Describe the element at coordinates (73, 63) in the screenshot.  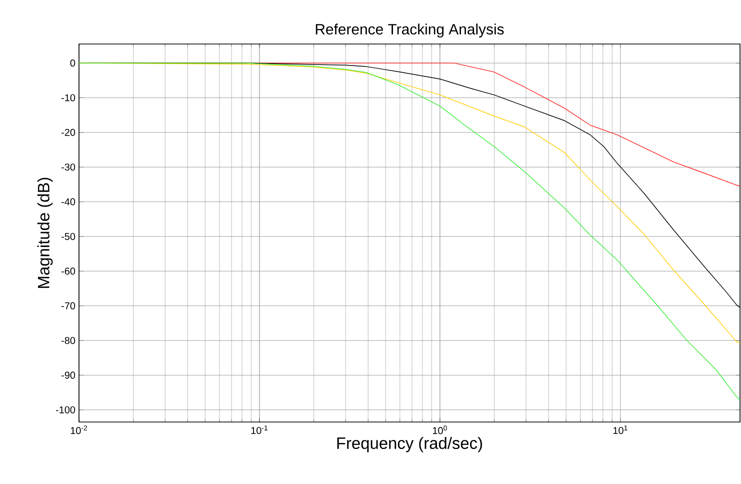
I see `y-tick-label: 0` at that location.